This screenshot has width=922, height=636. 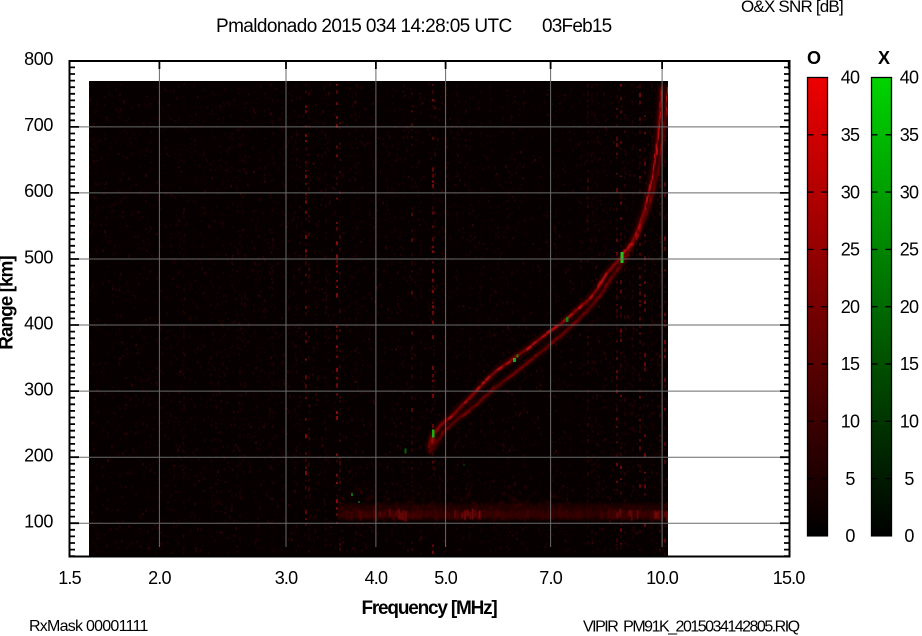 What do you see at coordinates (789, 578) in the screenshot?
I see `svg-text: 15.0` at bounding box center [789, 578].